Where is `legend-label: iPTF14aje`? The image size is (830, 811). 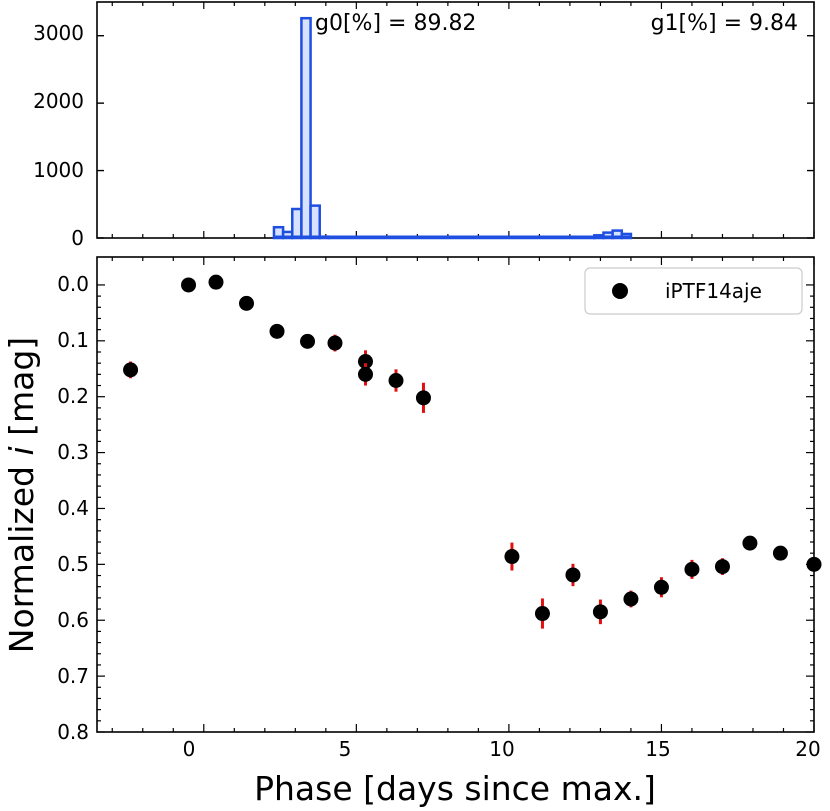 legend-label: iPTF14aje is located at coordinates (713, 291).